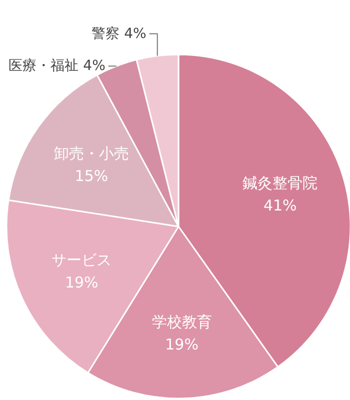 The width and height of the screenshot is (350, 400). Describe the element at coordinates (280, 183) in the screenshot. I see `slice-label: 鍼灸整骨院` at that location.